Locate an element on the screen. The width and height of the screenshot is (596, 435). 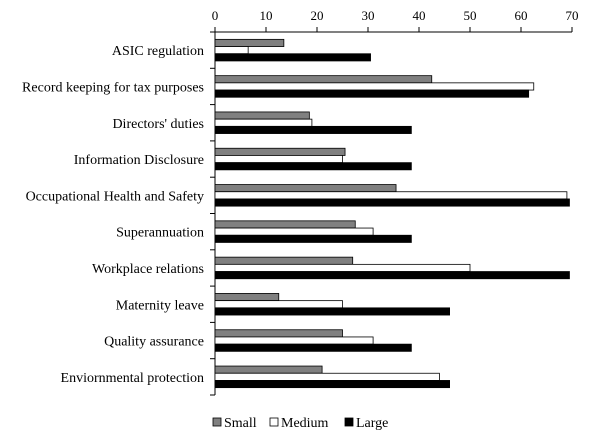
x-tick-label: 10 is located at coordinates (266, 15).